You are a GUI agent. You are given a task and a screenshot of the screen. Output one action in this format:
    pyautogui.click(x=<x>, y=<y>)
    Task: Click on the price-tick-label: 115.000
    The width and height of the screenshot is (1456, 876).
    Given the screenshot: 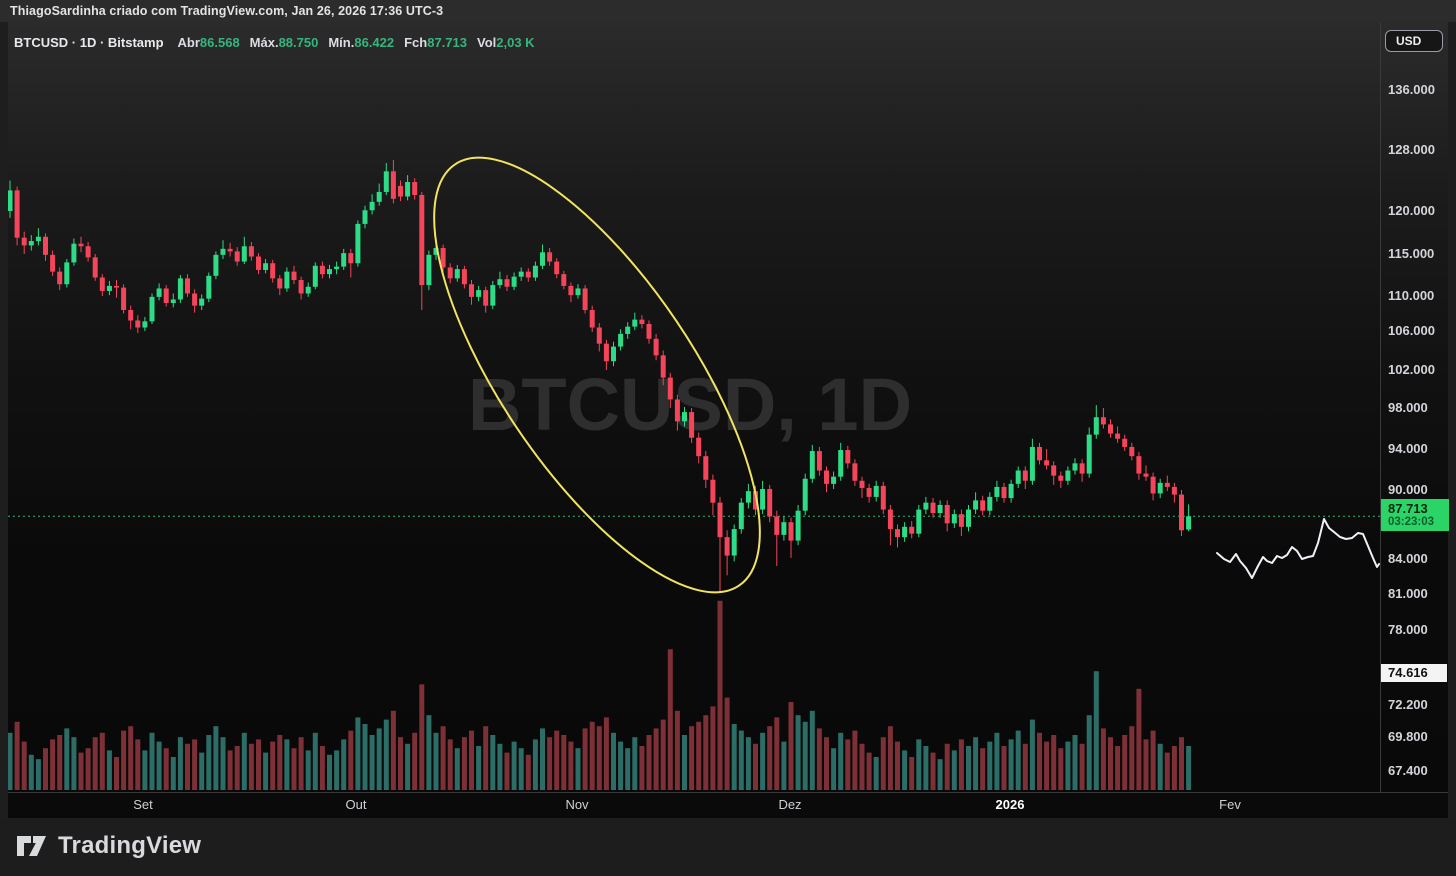 What is the action you would take?
    pyautogui.click(x=1411, y=253)
    